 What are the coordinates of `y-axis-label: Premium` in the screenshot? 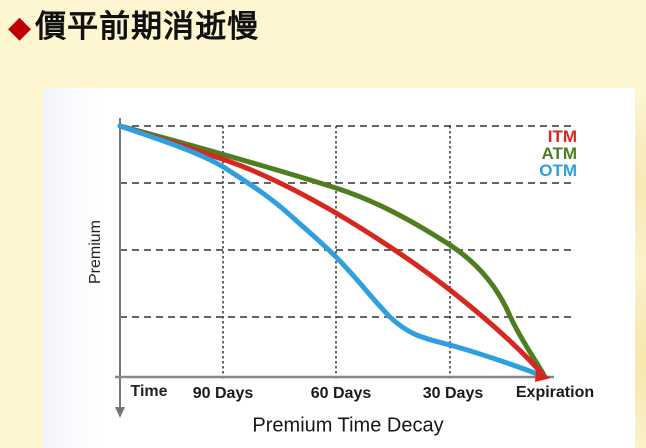 It's located at (95, 252).